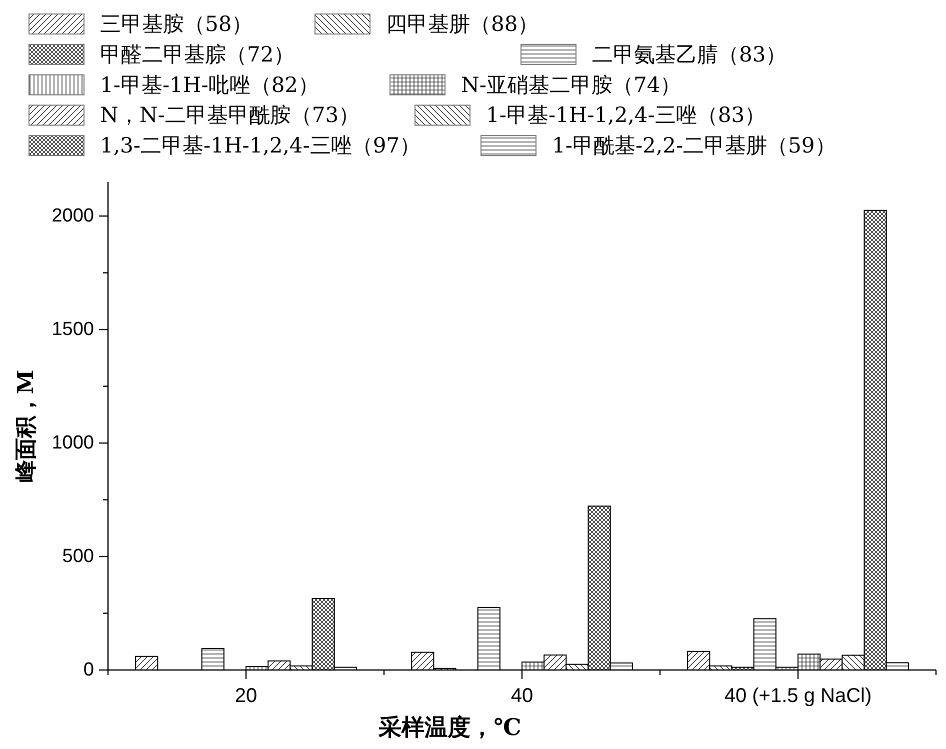 The image size is (946, 749). Describe the element at coordinates (78, 557) in the screenshot. I see `y-tick-label: 500` at that location.